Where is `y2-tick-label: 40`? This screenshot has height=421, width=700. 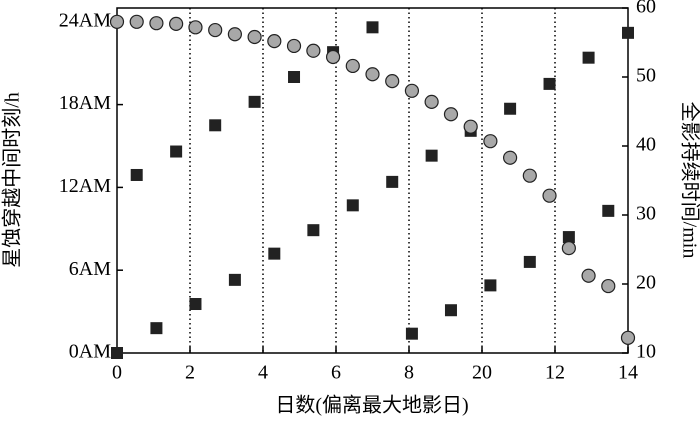 y2-tick-label: 40 is located at coordinates (646, 145).